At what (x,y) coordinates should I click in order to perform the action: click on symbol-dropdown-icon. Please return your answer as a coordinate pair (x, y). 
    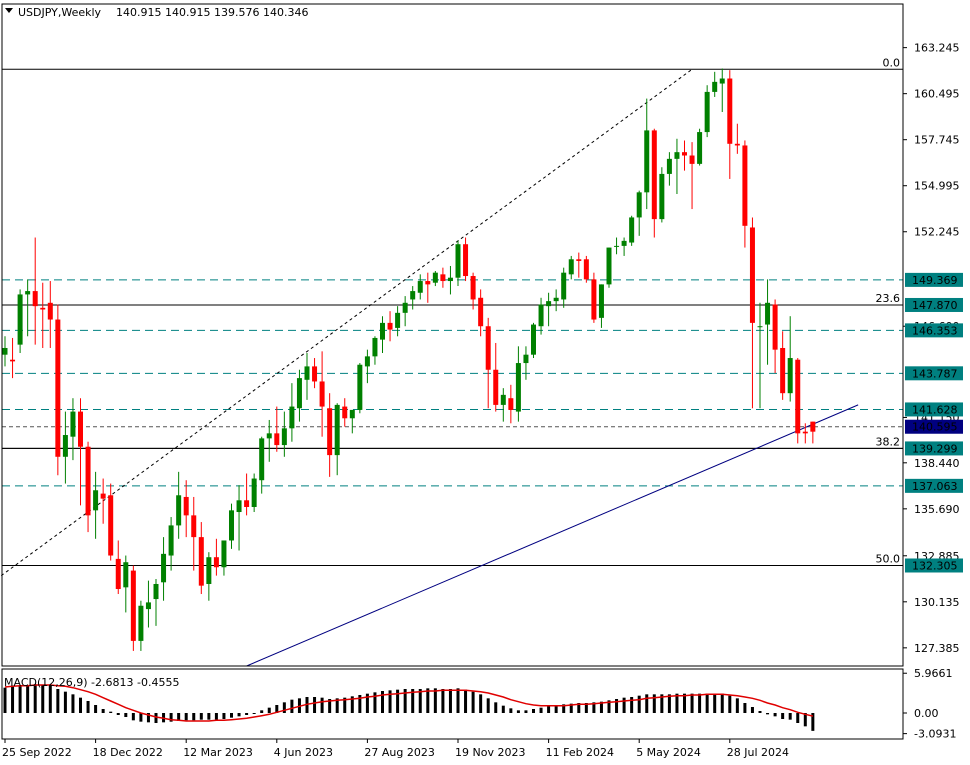
    Looking at the image, I should click on (9, 10).